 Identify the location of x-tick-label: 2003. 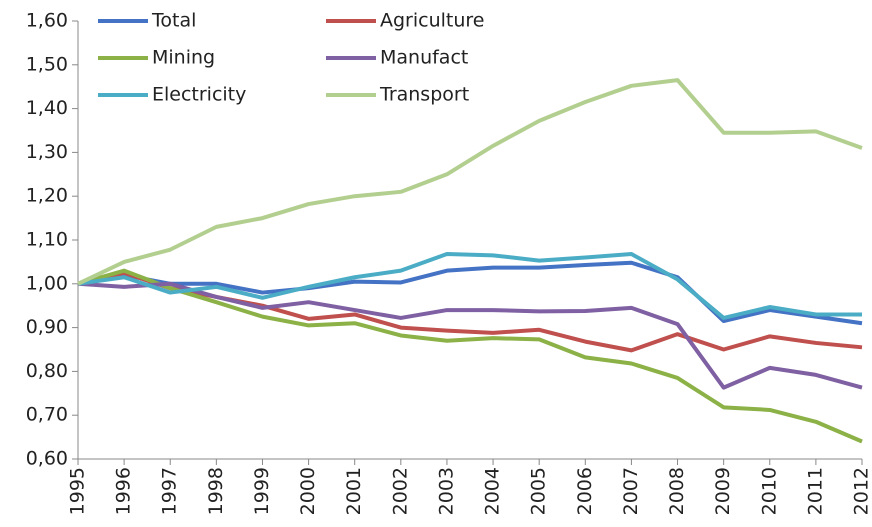
(446, 491).